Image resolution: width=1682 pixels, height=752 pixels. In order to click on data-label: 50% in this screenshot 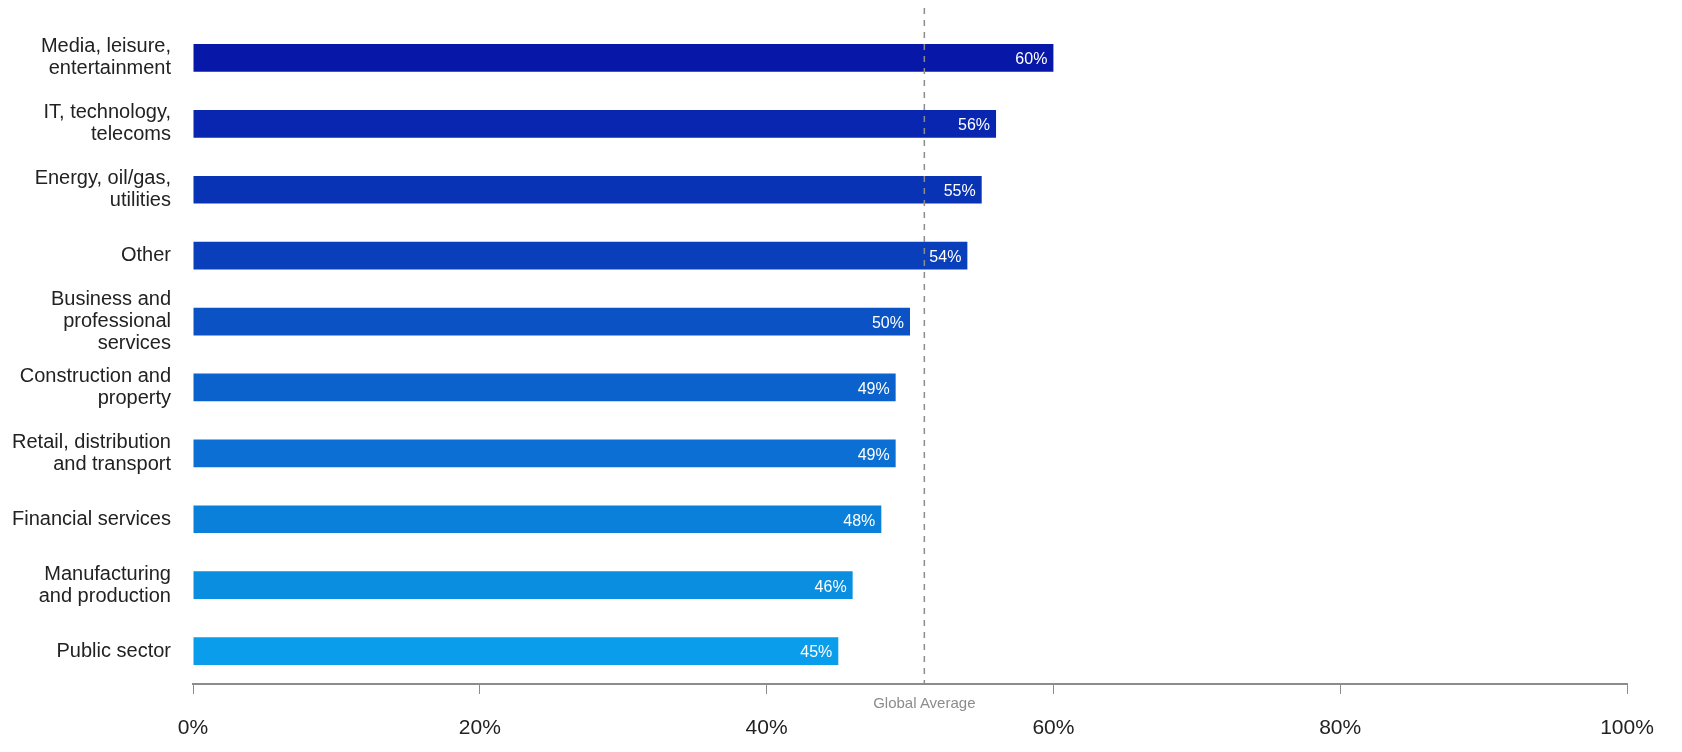, I will do `click(887, 322)`.